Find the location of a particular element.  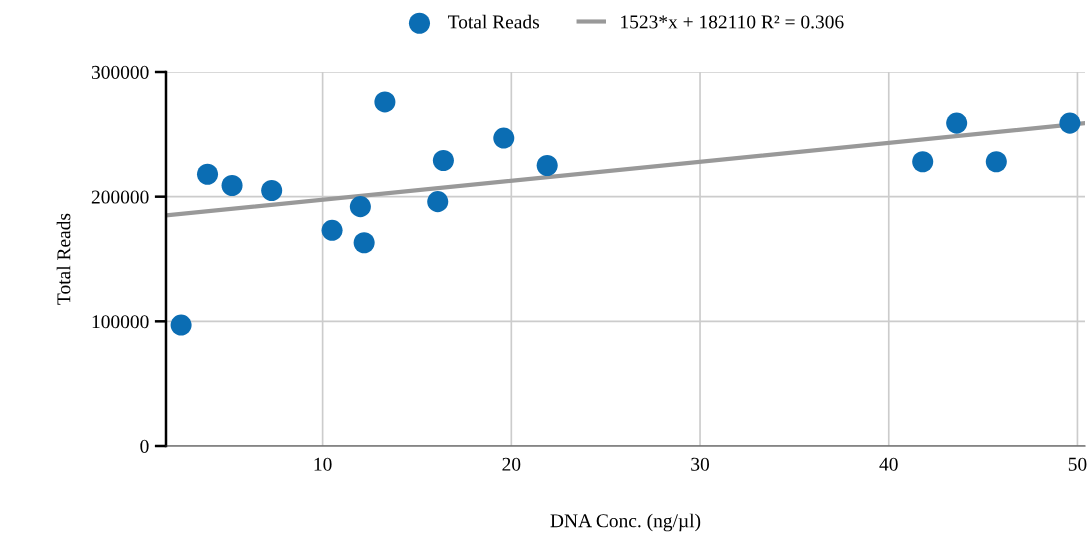

x-tick-label: 40 is located at coordinates (888, 464).